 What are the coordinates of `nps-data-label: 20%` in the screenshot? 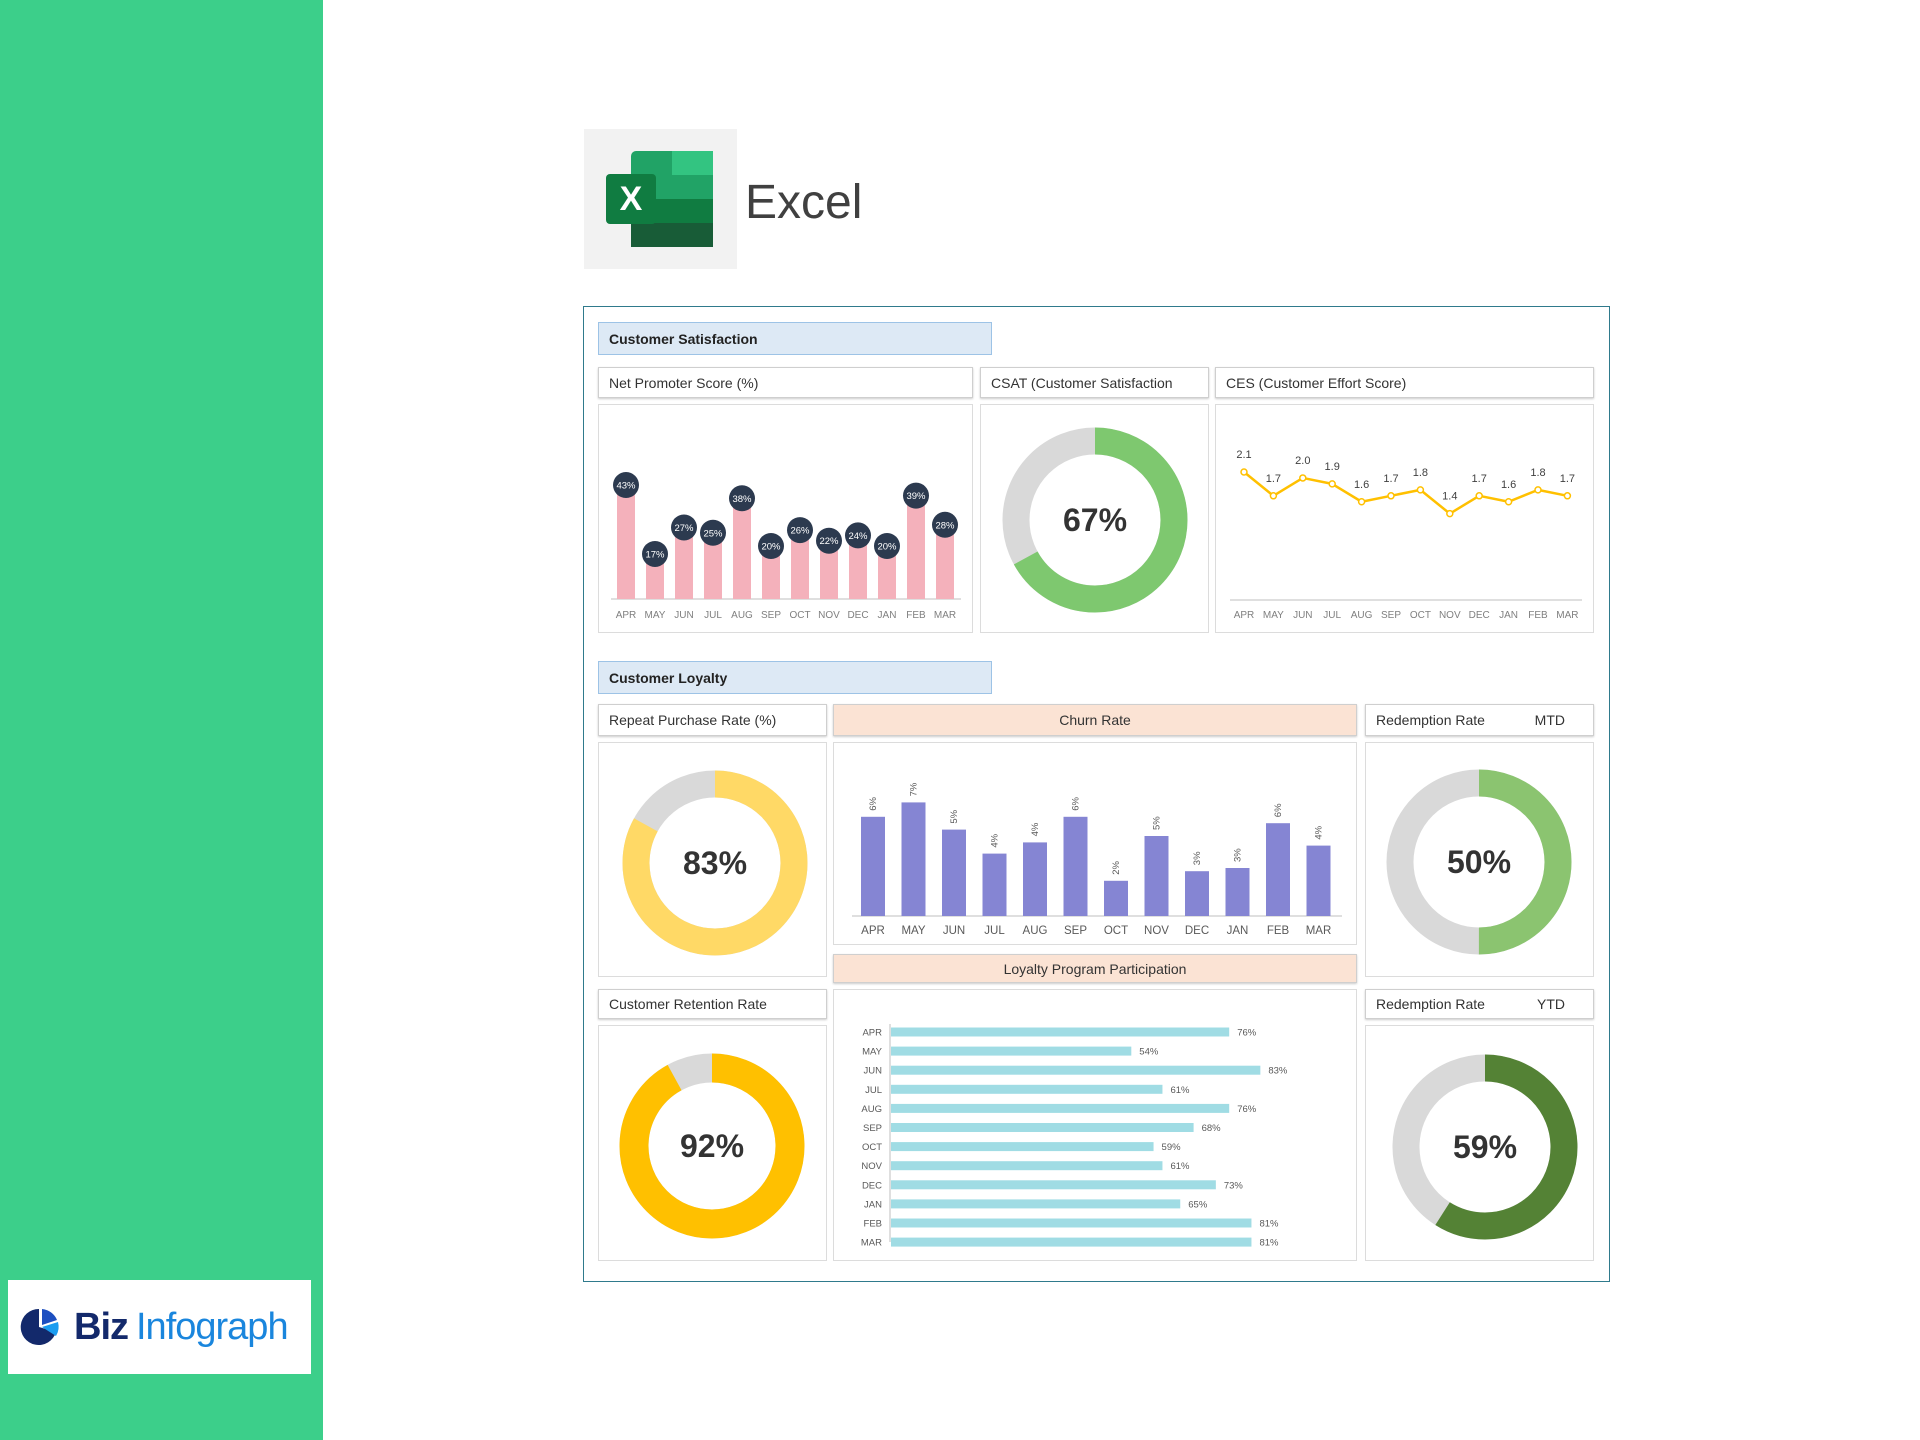 It's located at (771, 547).